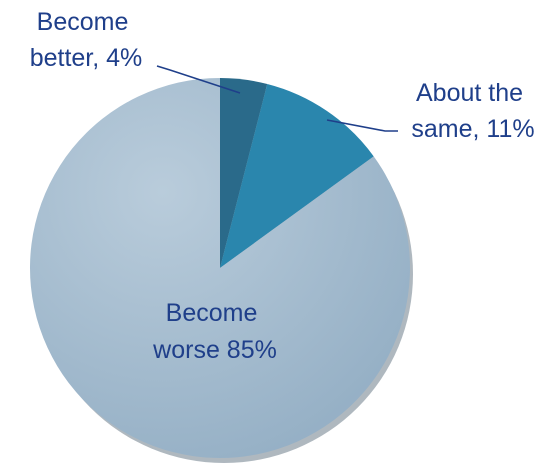 The height and width of the screenshot is (464, 559). What do you see at coordinates (214, 331) in the screenshot?
I see `slice-label-worse: Become worse 85%` at bounding box center [214, 331].